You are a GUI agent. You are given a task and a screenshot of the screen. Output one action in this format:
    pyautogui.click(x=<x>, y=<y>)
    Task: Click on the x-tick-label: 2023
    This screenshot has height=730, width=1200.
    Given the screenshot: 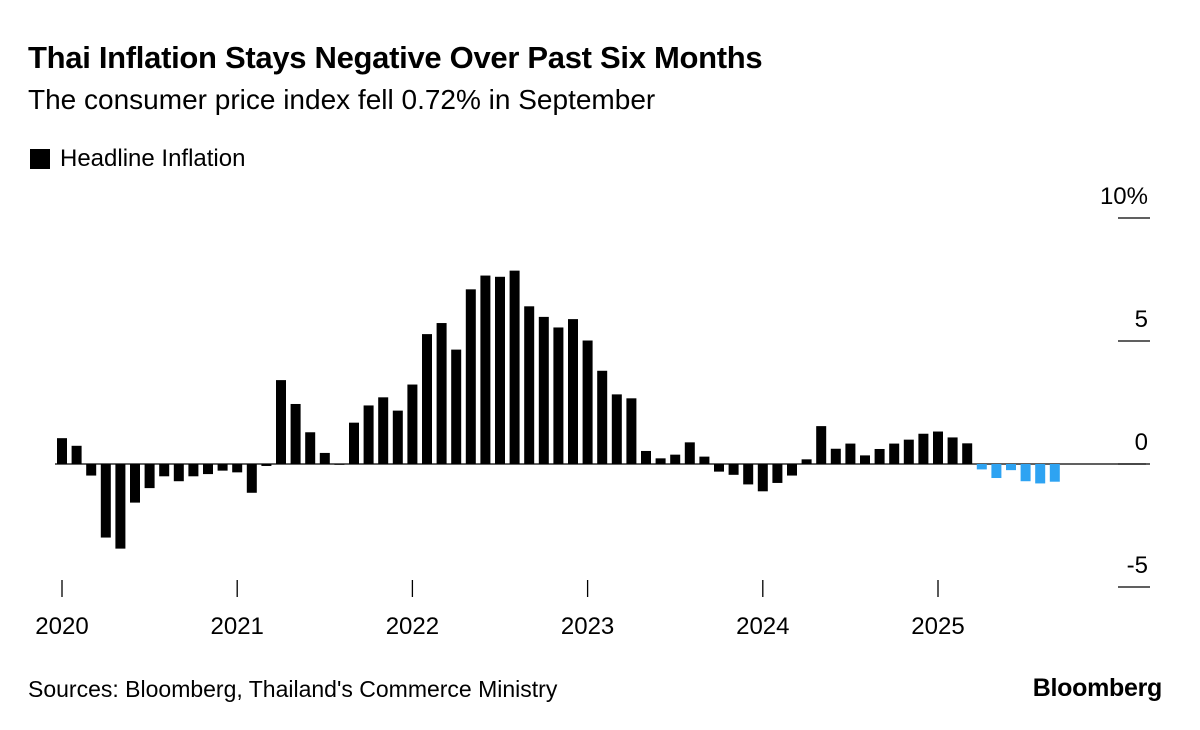 What is the action you would take?
    pyautogui.click(x=587, y=626)
    